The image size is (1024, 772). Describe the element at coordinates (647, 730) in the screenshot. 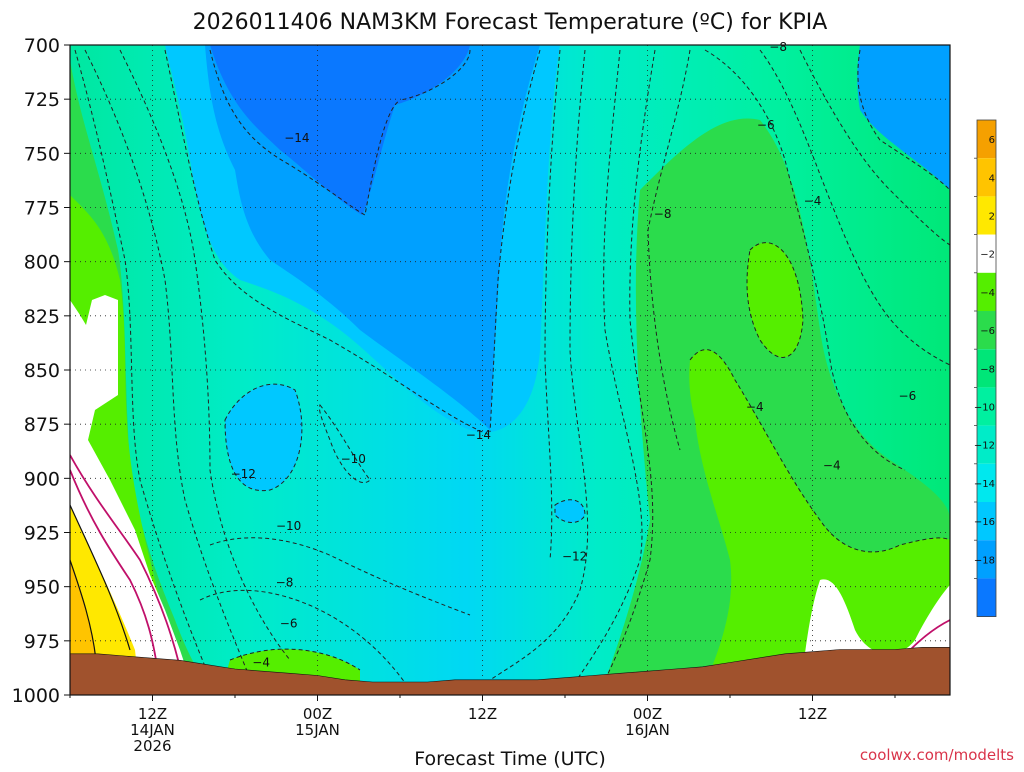

I see `x-tick-label: 16JAN` at that location.